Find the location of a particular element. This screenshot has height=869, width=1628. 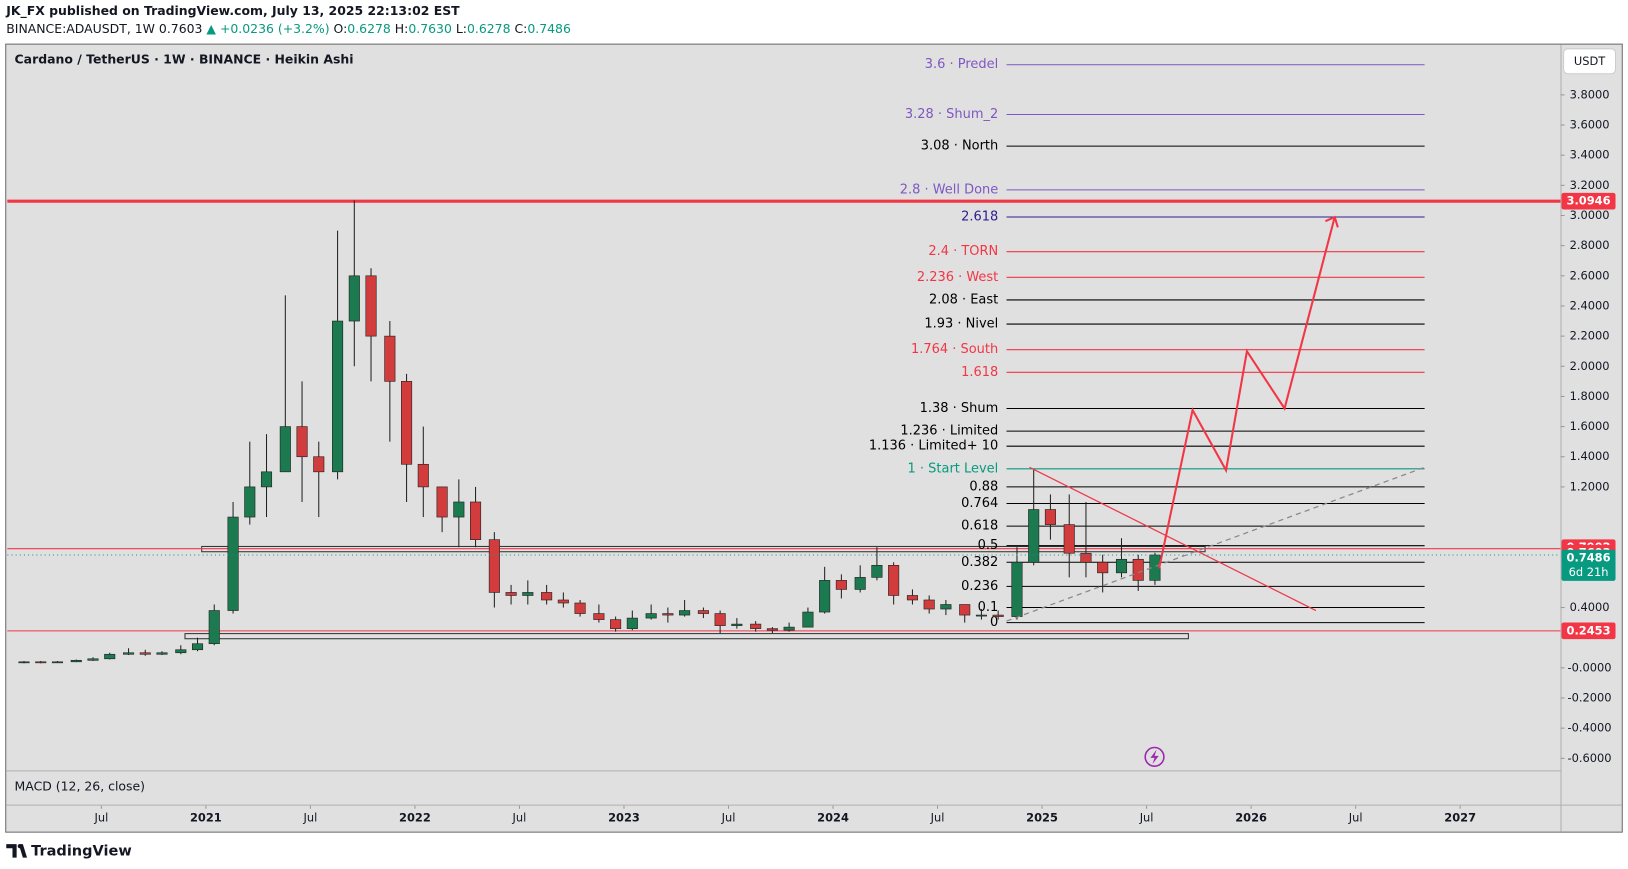

y-tick-label: -0.6000 is located at coordinates (1590, 758).